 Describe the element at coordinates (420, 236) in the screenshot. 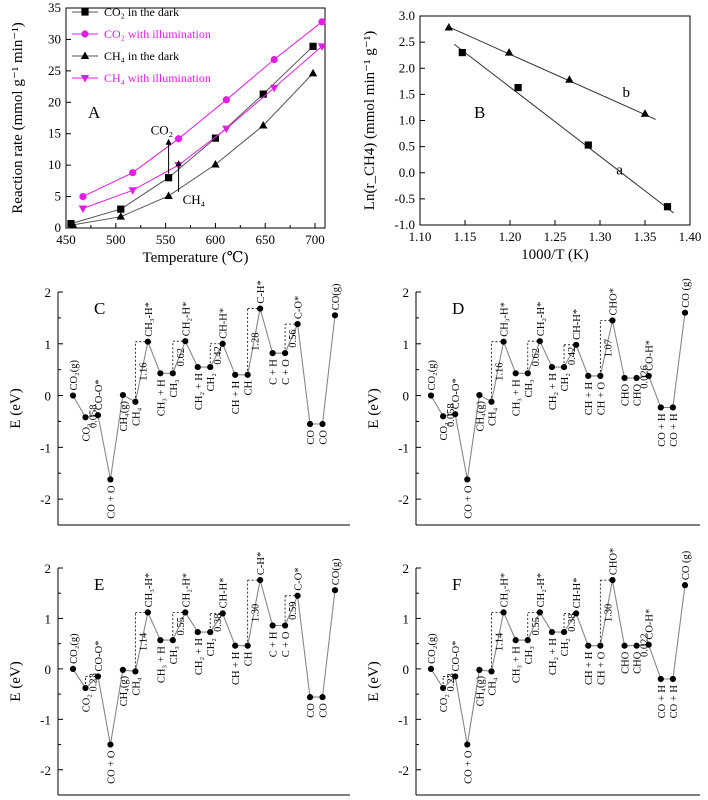

I see `x-tick-label: 1.10` at that location.